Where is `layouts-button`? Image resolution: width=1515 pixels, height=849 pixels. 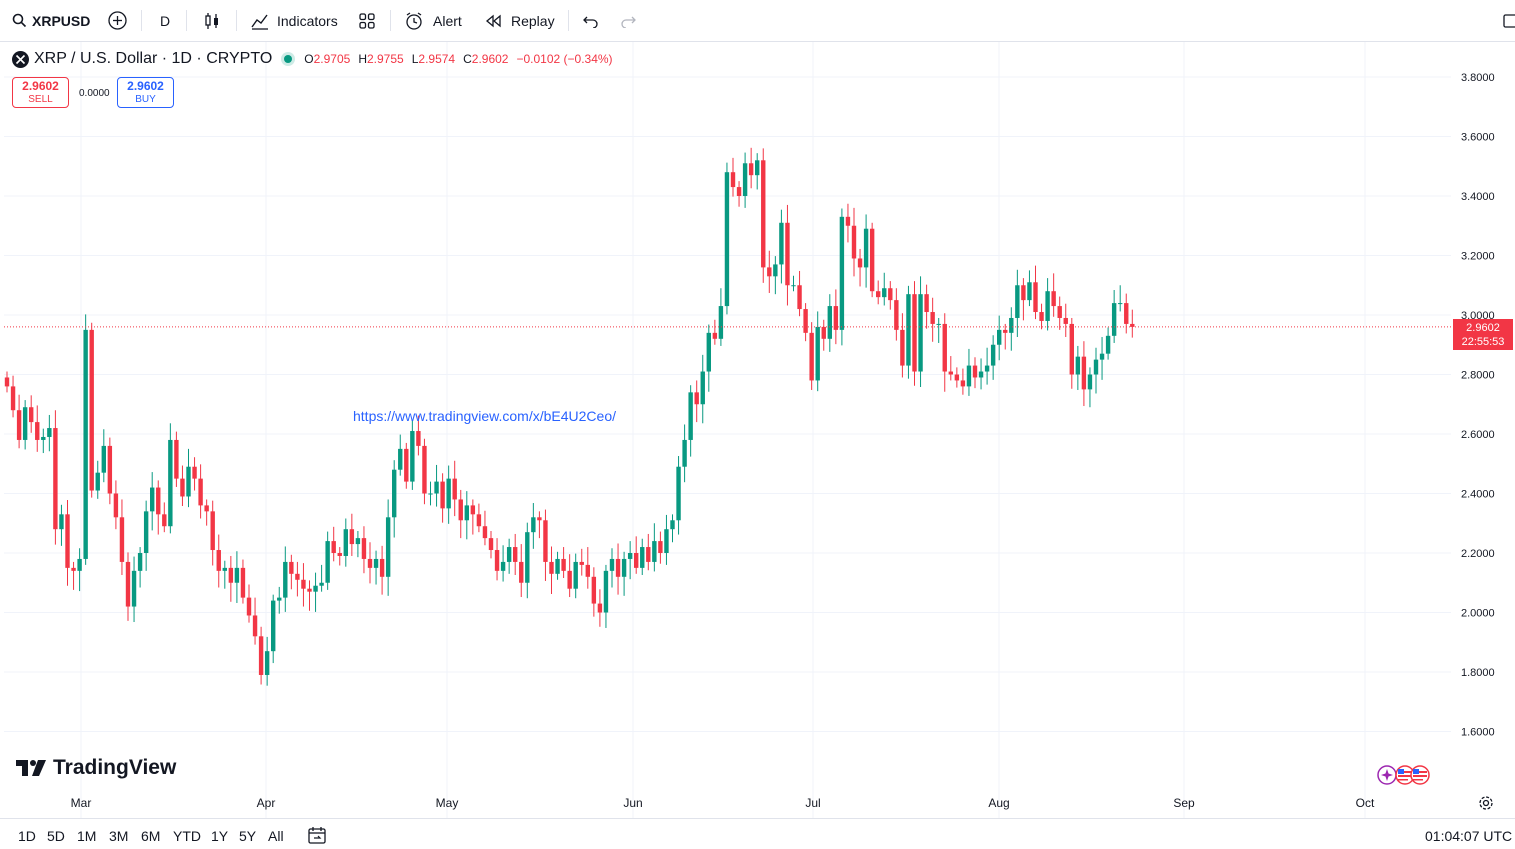 layouts-button is located at coordinates (367, 20).